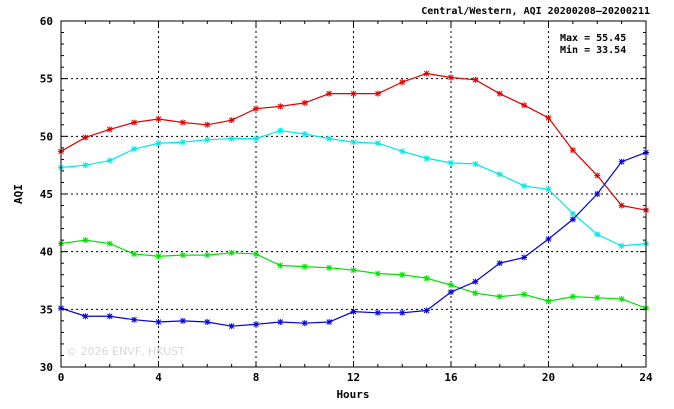  I want to click on y-tick-label: 30, so click(46, 367).